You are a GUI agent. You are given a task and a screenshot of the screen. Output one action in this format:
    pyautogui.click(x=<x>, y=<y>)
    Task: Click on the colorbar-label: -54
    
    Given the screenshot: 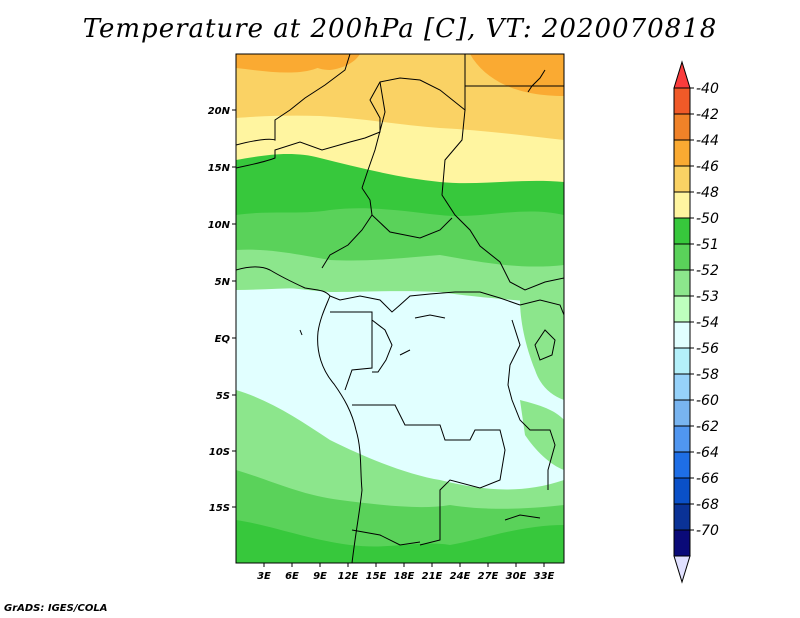 What is the action you would take?
    pyautogui.click(x=707, y=323)
    